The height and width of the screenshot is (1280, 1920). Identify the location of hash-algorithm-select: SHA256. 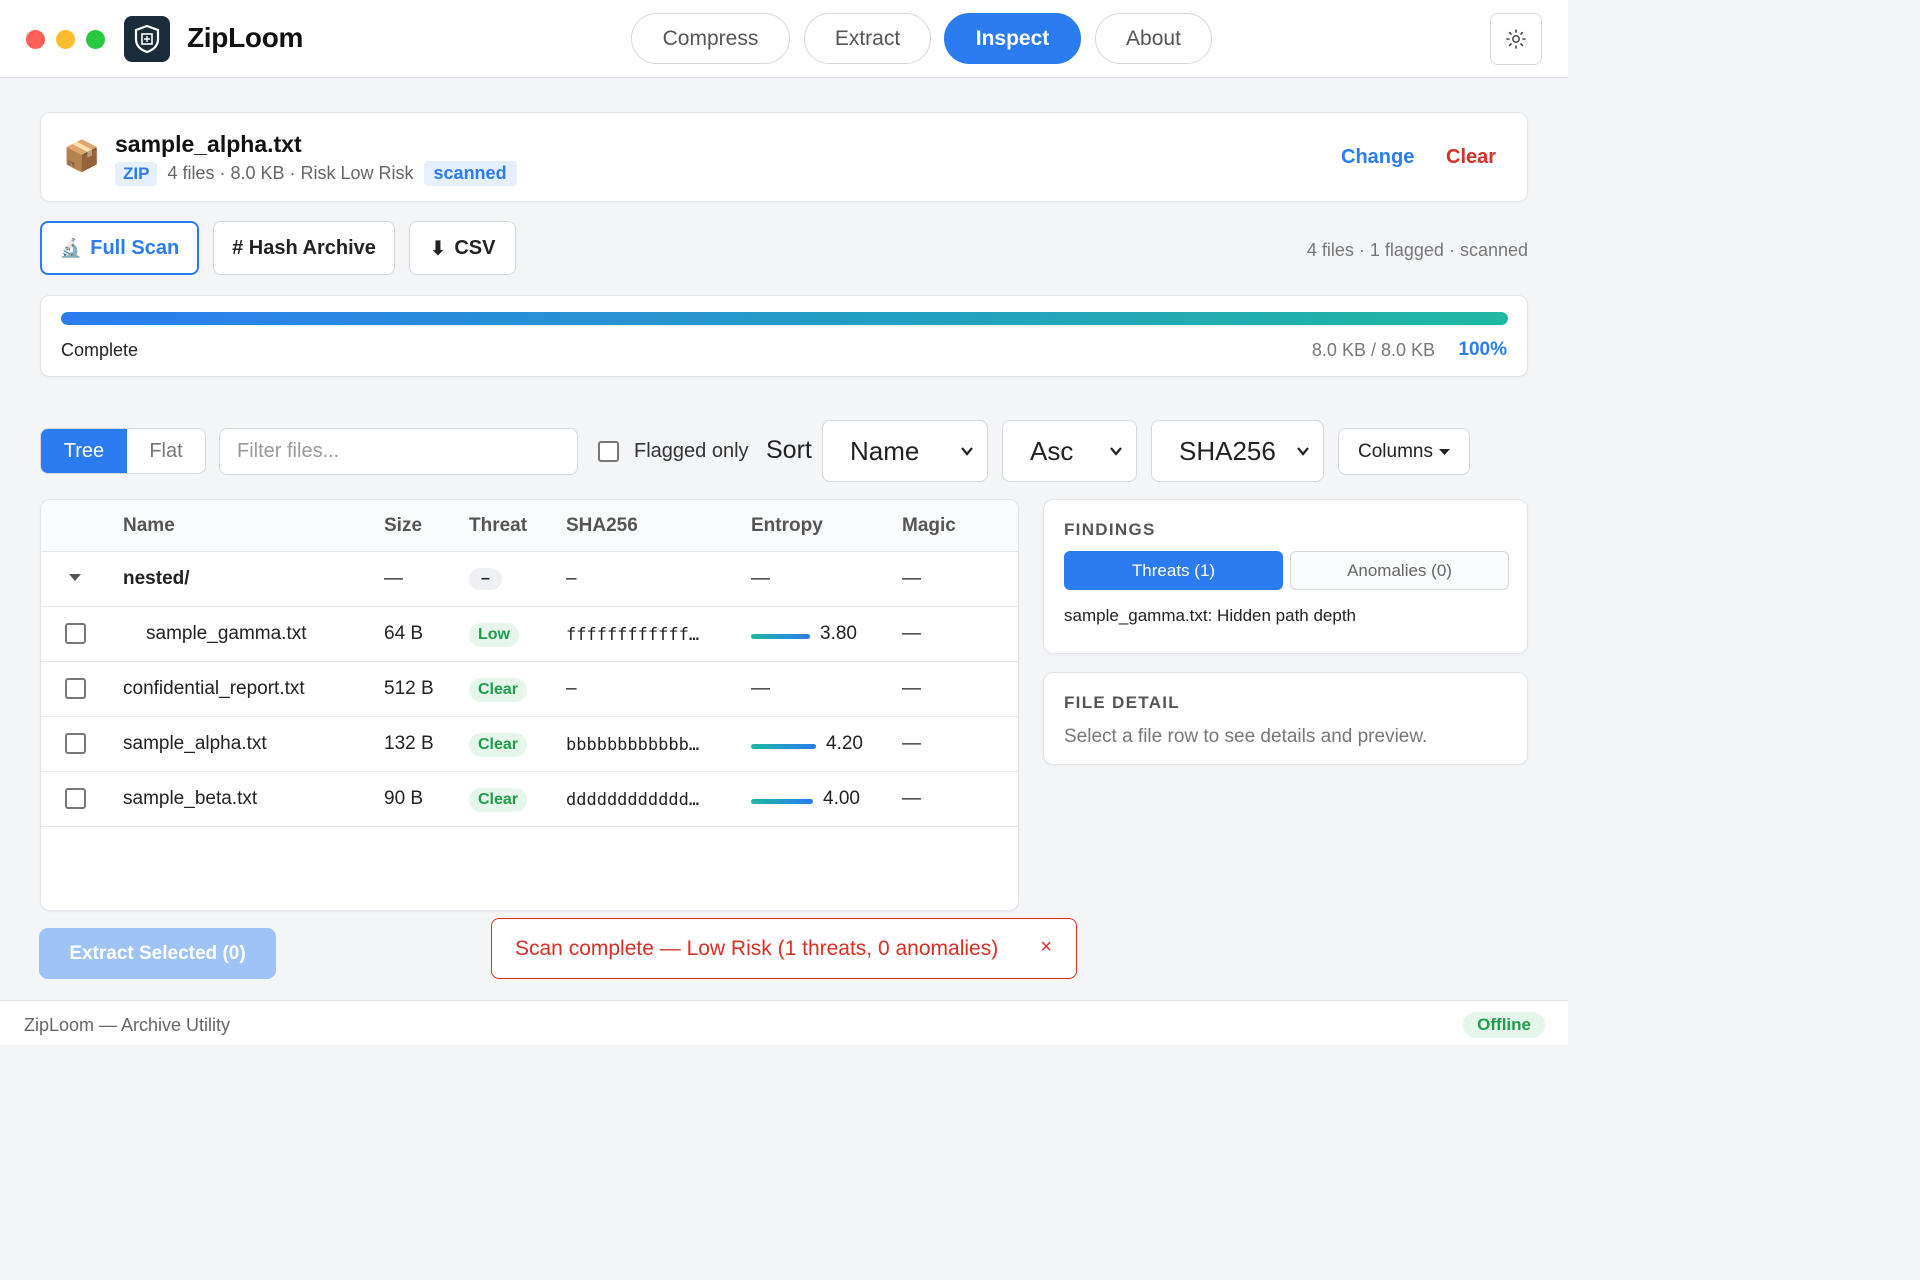
(1237, 451).